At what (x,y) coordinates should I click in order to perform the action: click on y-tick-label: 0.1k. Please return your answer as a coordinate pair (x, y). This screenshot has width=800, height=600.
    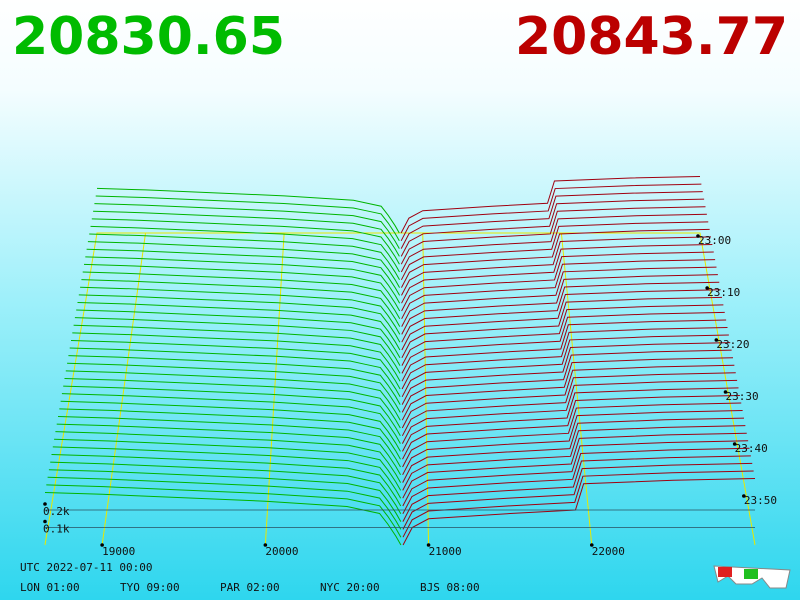
    Looking at the image, I should click on (56, 529).